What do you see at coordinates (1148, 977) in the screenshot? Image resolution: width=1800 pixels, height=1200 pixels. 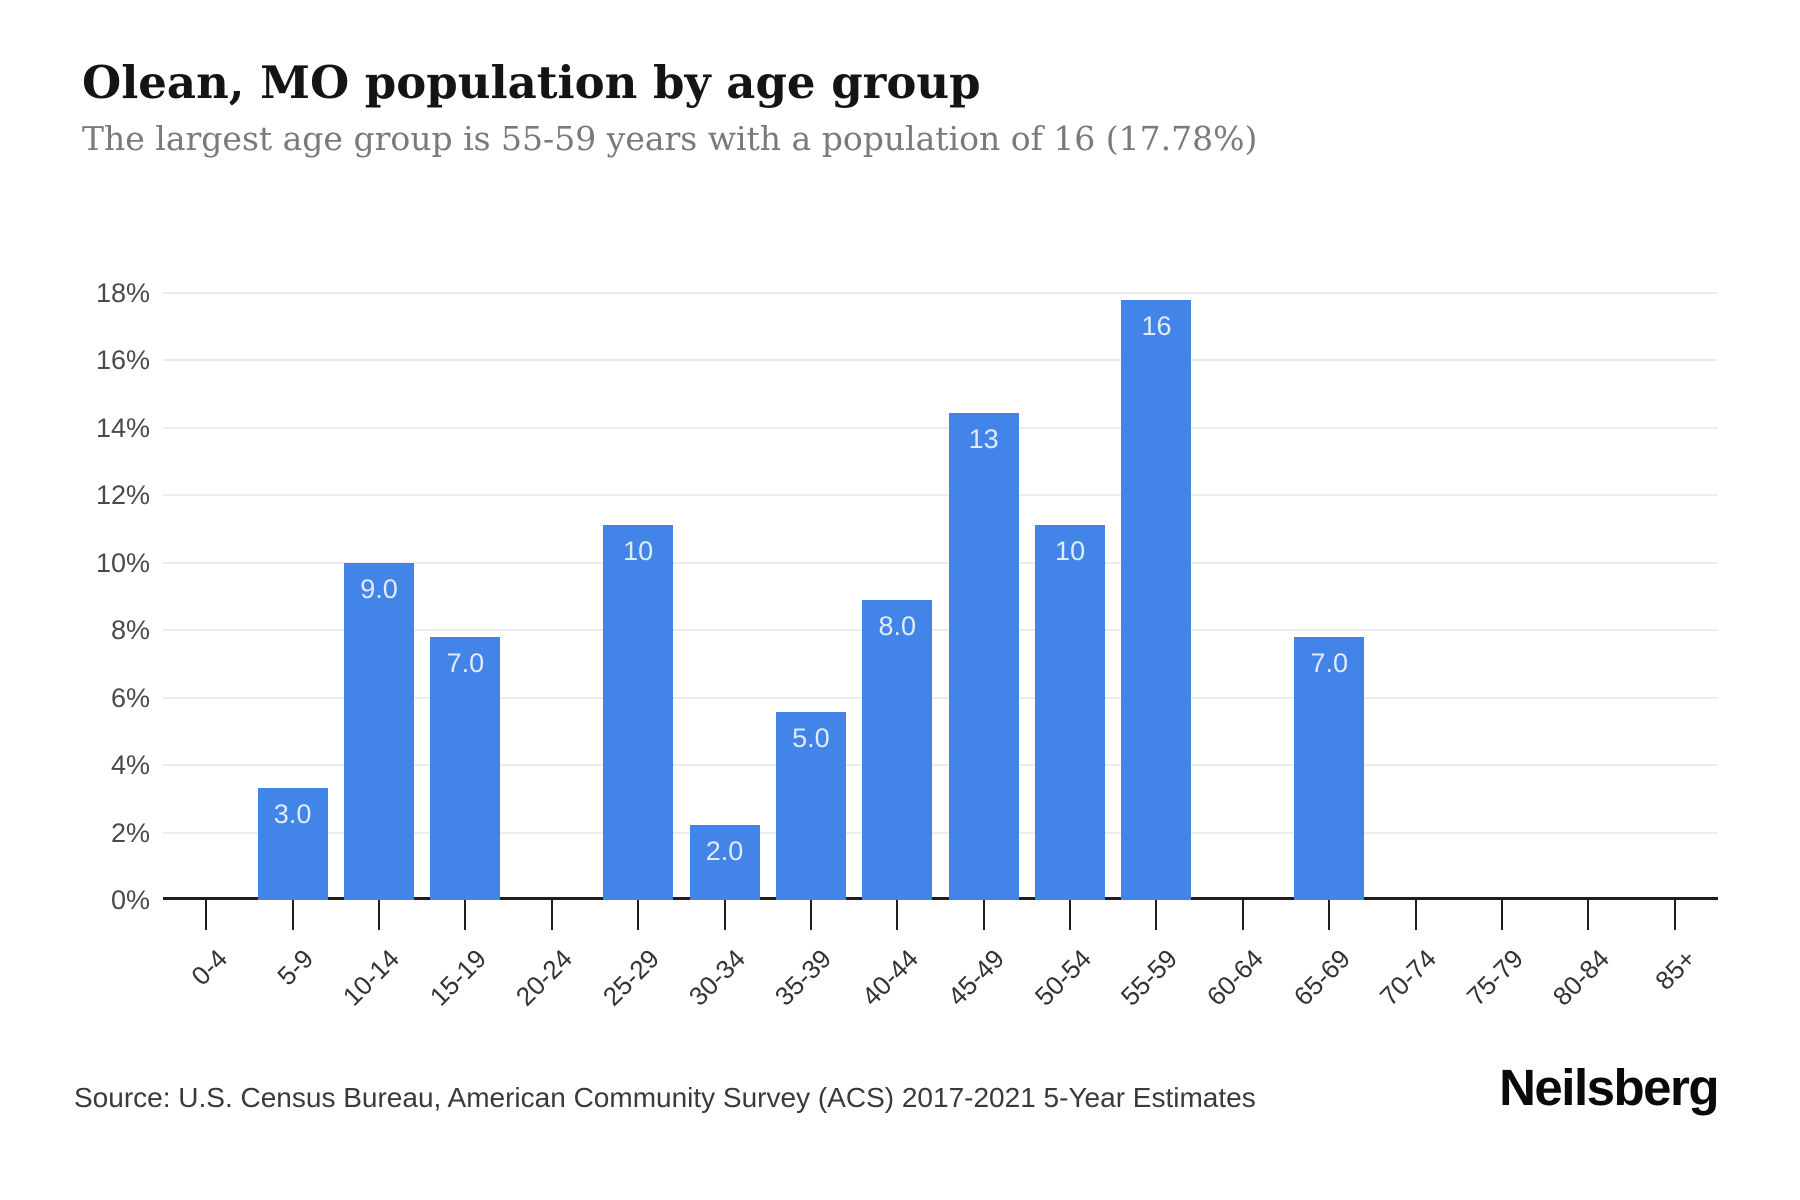 I see `x-axis-label: 55-59` at bounding box center [1148, 977].